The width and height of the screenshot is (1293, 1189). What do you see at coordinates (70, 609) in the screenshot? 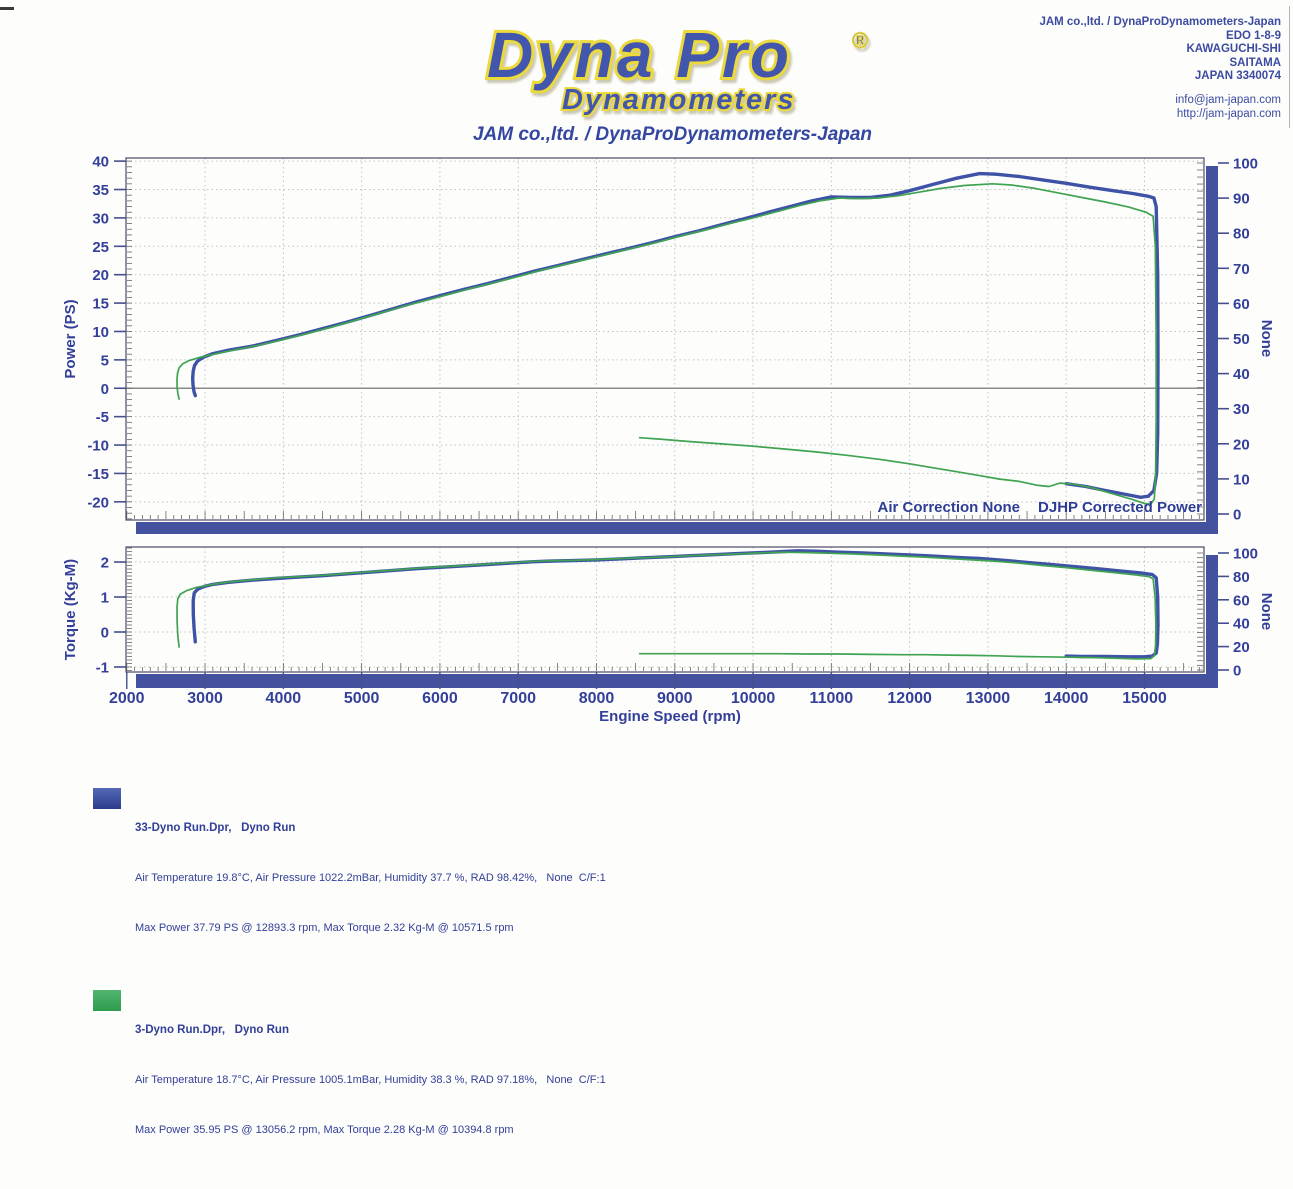
I see `y-axis-title: Torque (Kg-M)` at bounding box center [70, 609].